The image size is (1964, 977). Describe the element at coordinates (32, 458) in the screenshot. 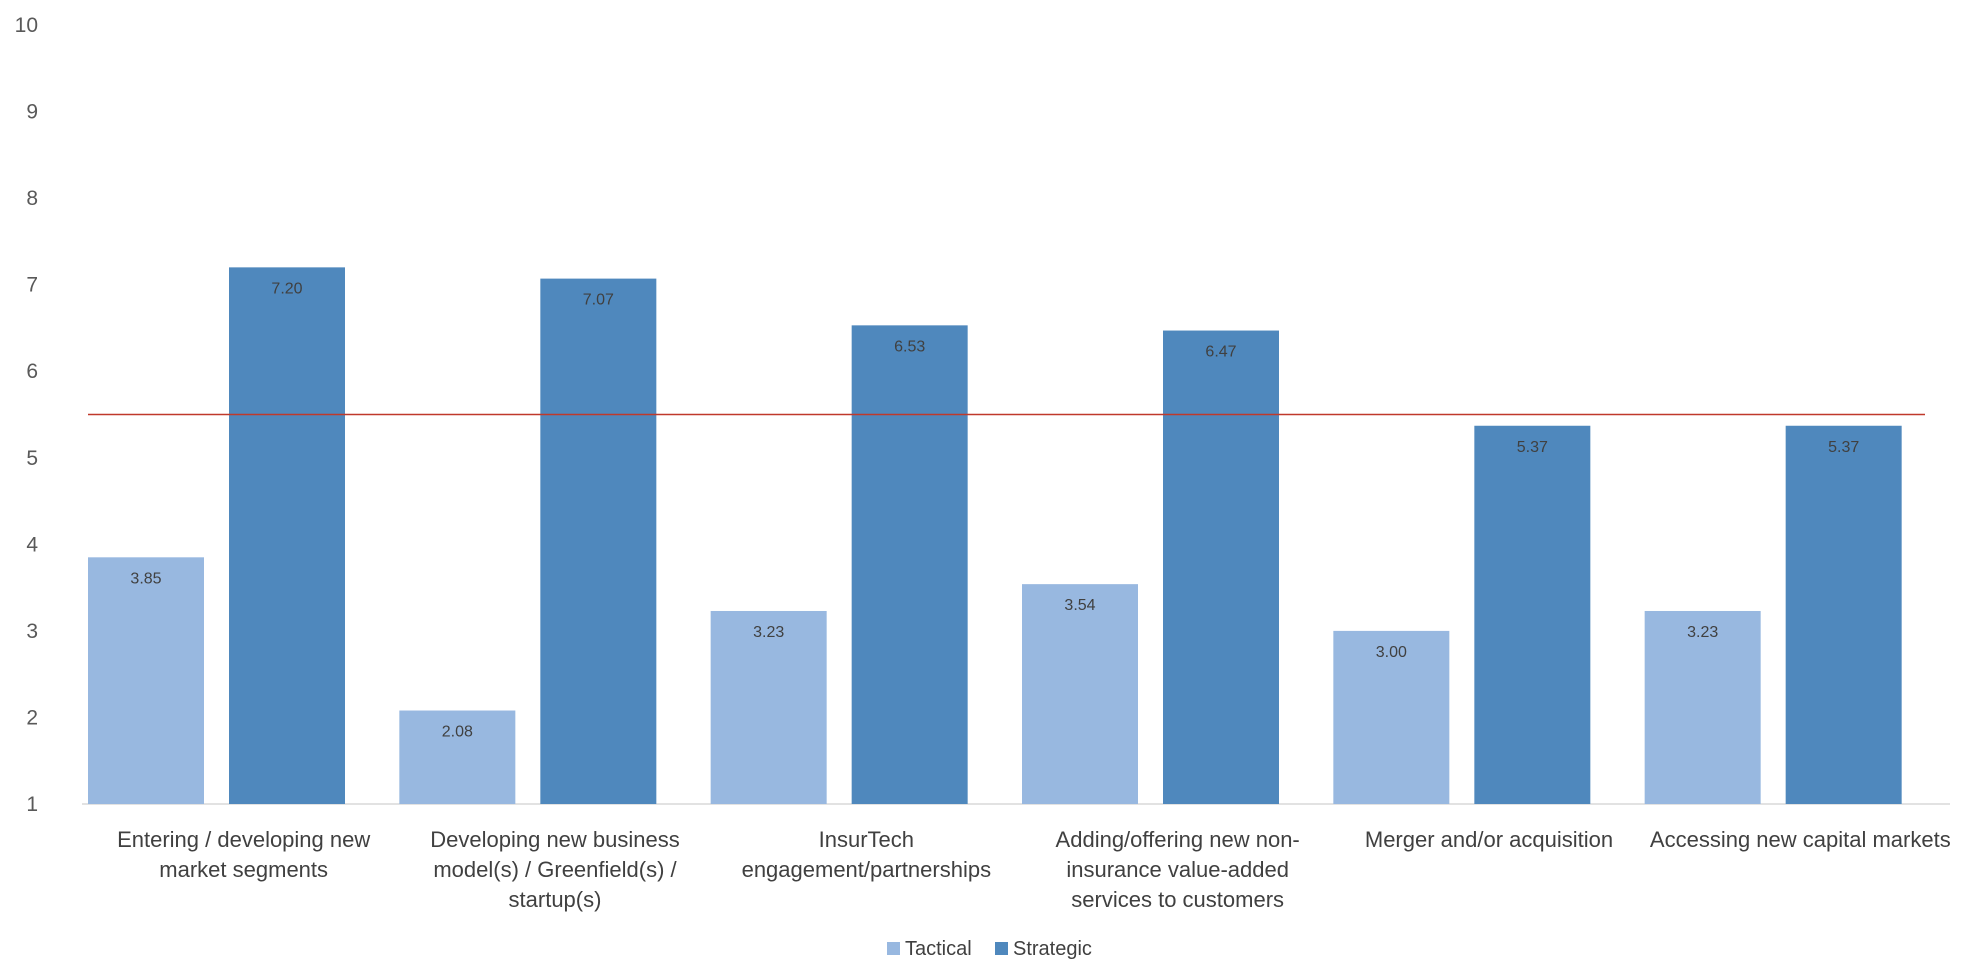

I see `y-tick-label: 5` at that location.